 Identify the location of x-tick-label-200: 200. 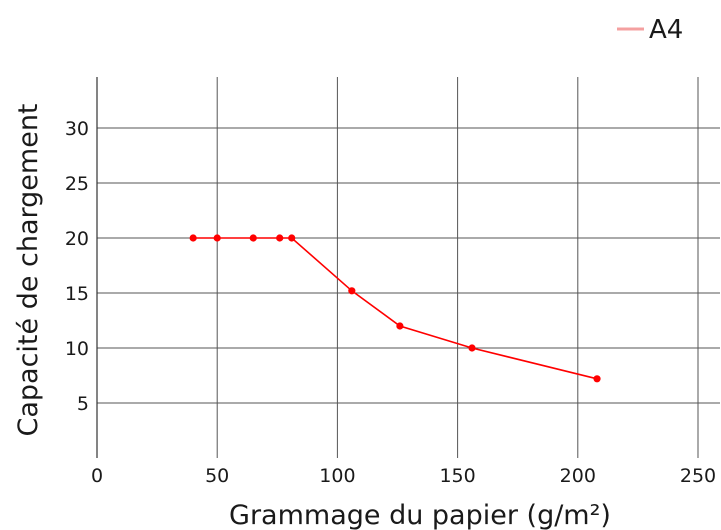
(578, 476).